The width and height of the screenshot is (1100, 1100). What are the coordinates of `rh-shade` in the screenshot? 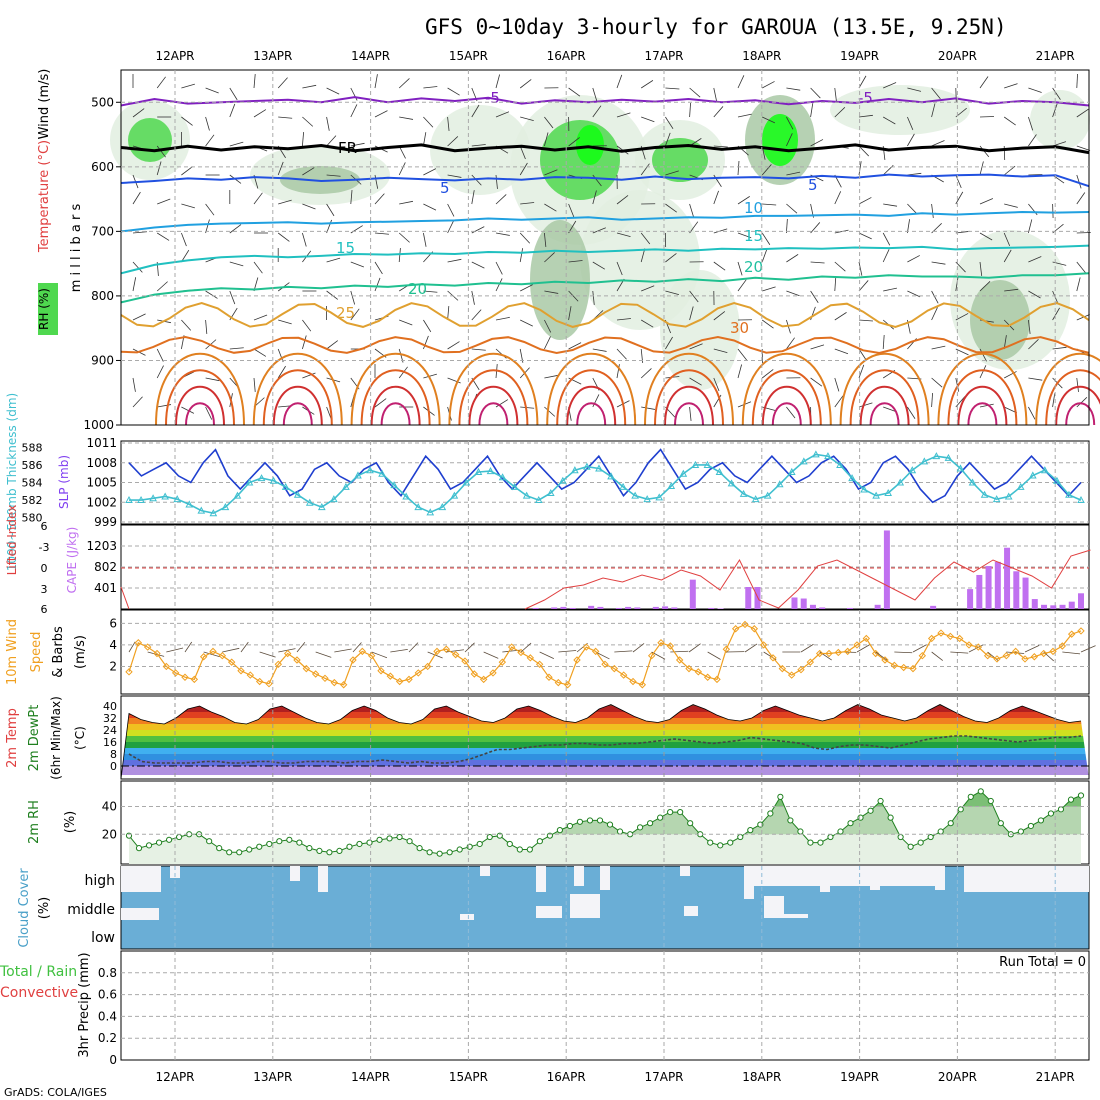 It's located at (780, 140).